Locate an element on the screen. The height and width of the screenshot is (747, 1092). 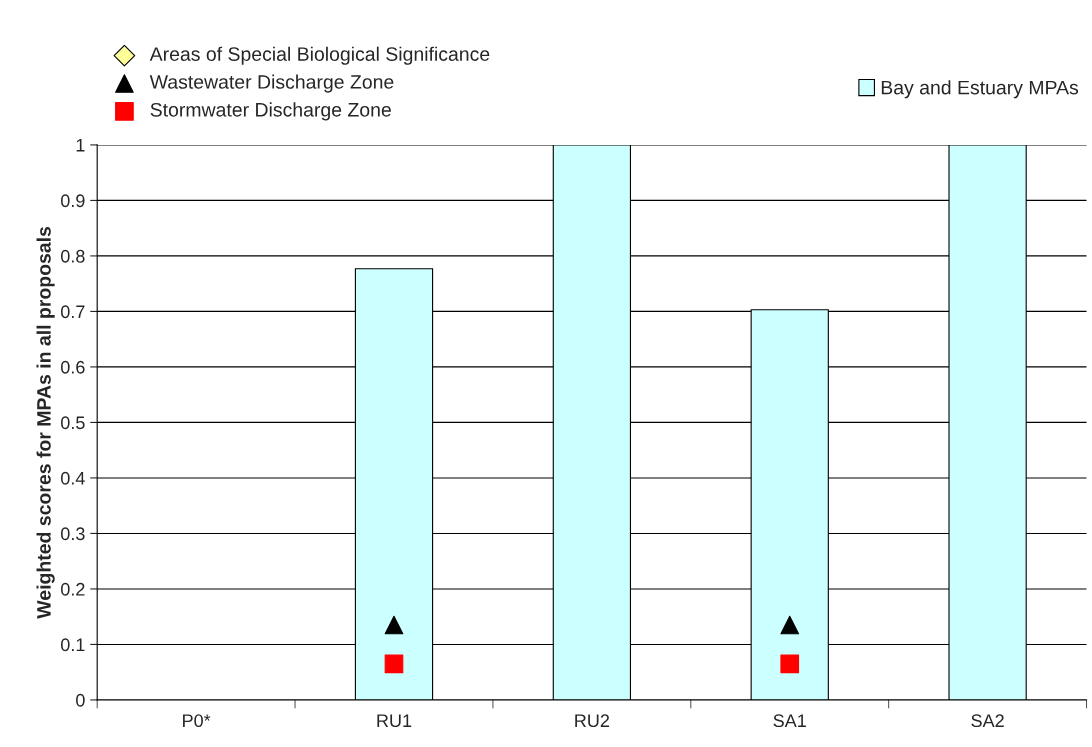
y-axis-title: Weighted scores for MPAs in all proposals is located at coordinates (45, 422).